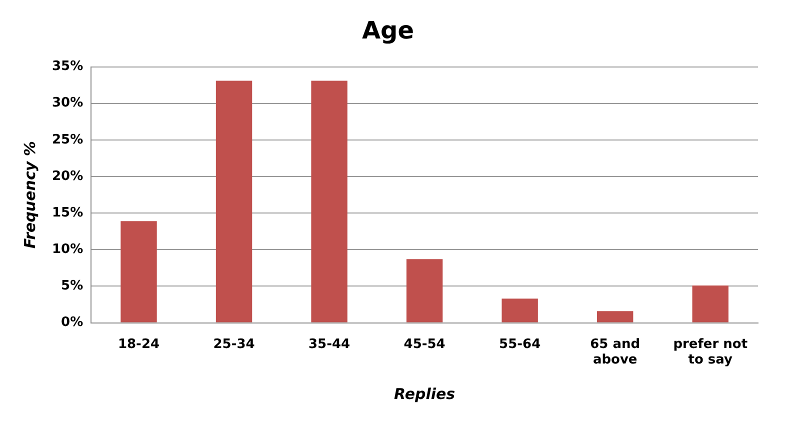  I want to click on y-tick-label: 15%, so click(68, 212).